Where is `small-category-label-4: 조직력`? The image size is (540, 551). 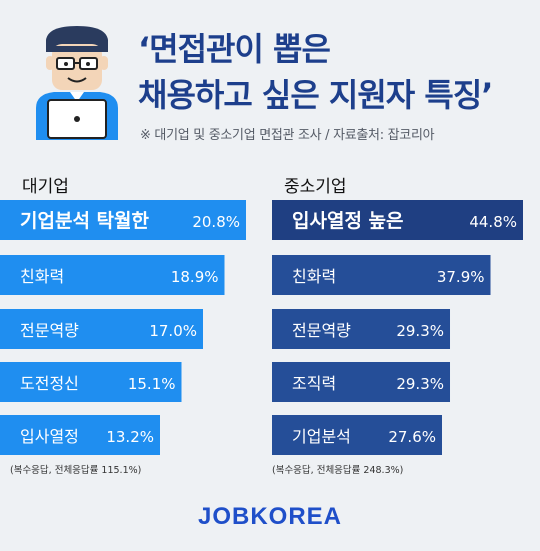
small-category-label-4: 조직력 is located at coordinates (314, 383).